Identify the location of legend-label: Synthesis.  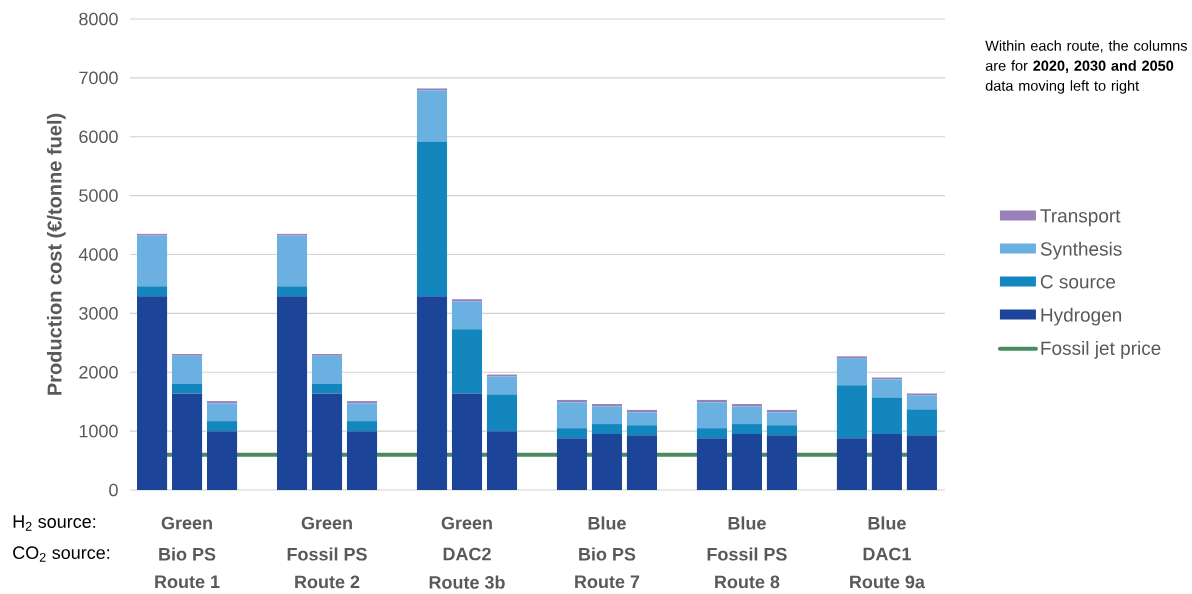
(1081, 250).